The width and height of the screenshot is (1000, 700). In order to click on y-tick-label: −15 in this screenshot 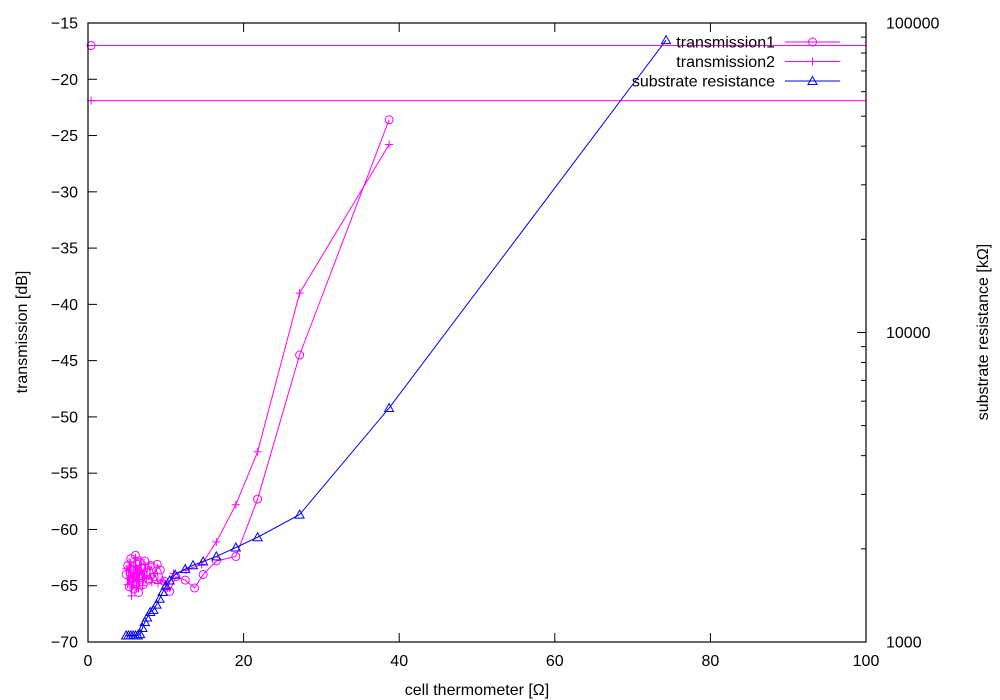, I will do `click(64, 24)`.